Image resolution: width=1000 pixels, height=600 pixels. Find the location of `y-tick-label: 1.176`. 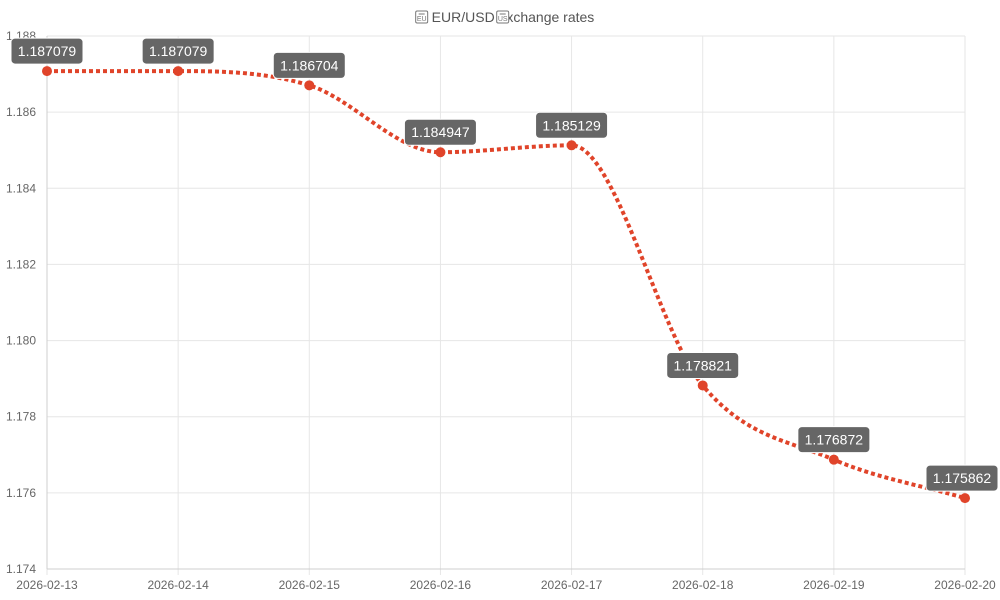

y-tick-label: 1.176 is located at coordinates (21, 493).